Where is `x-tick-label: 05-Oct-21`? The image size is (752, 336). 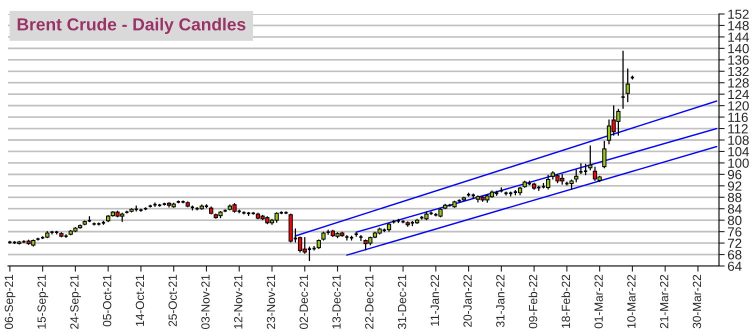 x-tick-label: 05-Oct-21 is located at coordinates (107, 300).